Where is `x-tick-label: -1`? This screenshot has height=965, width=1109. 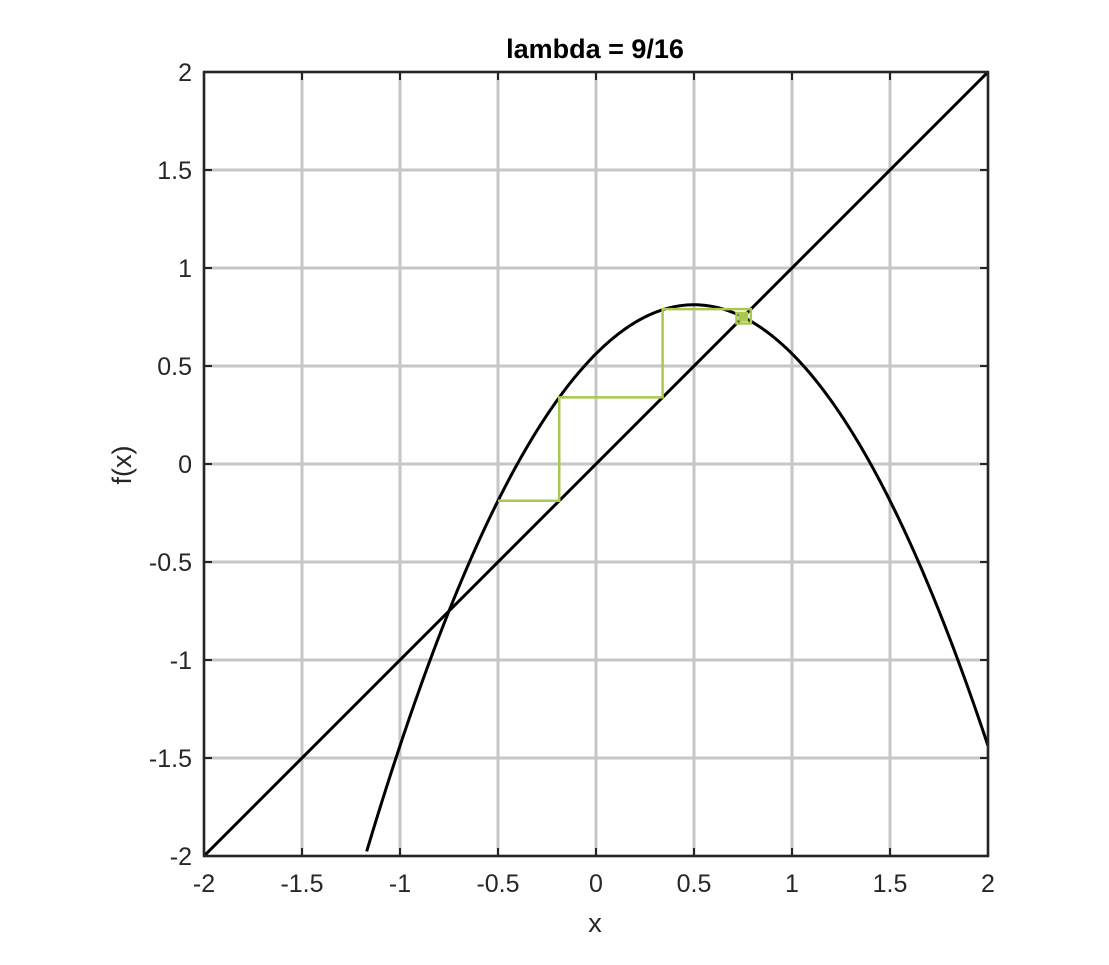
x-tick-label: -1 is located at coordinates (400, 884).